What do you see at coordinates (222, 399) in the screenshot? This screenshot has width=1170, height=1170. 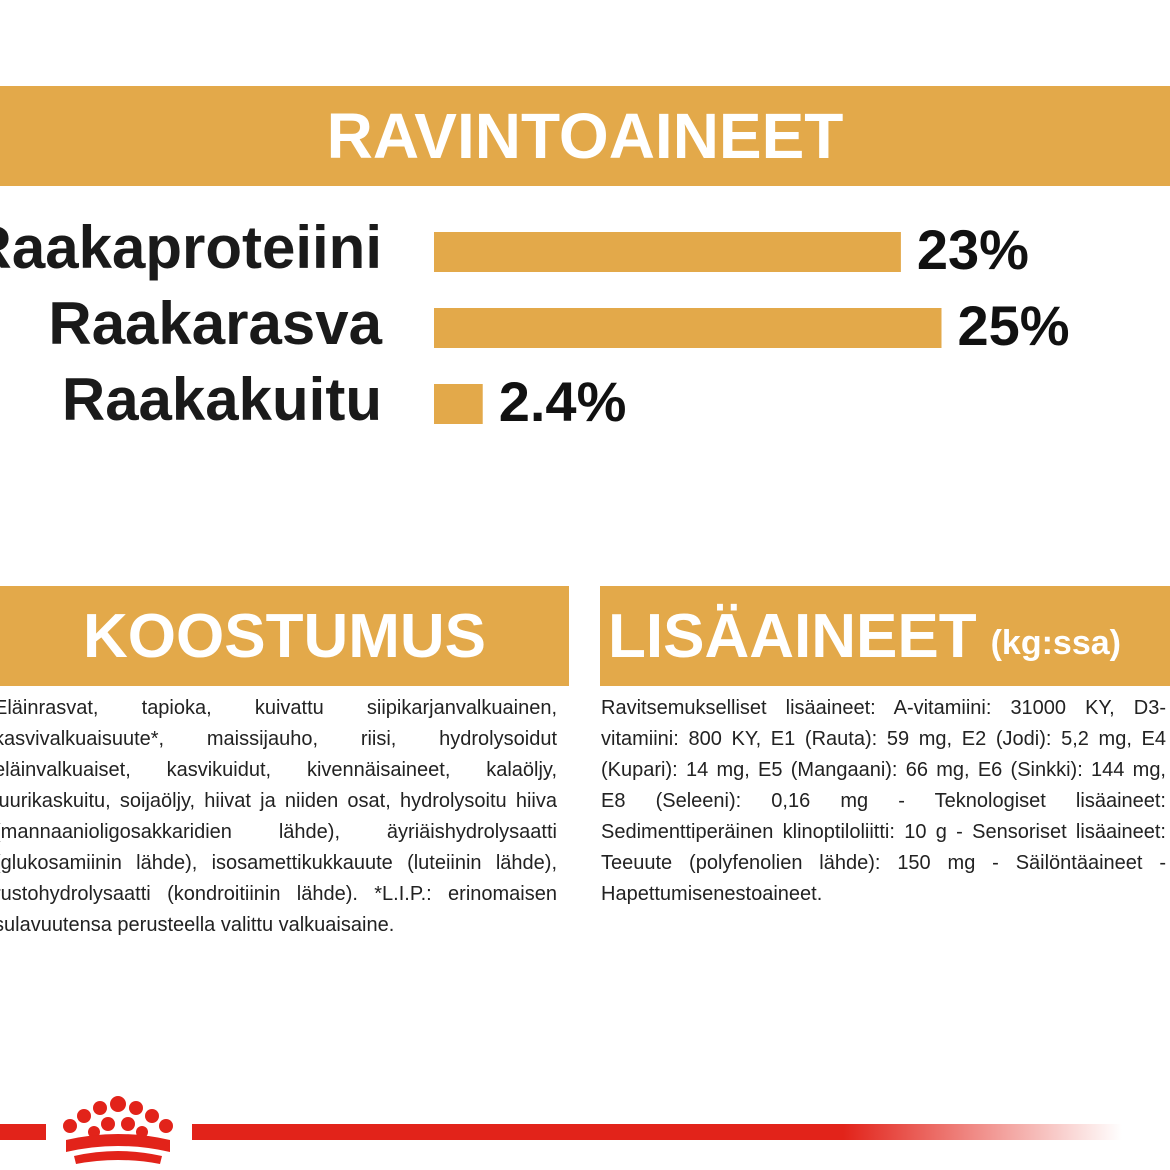 I see `category-label: Raakakuitu` at bounding box center [222, 399].